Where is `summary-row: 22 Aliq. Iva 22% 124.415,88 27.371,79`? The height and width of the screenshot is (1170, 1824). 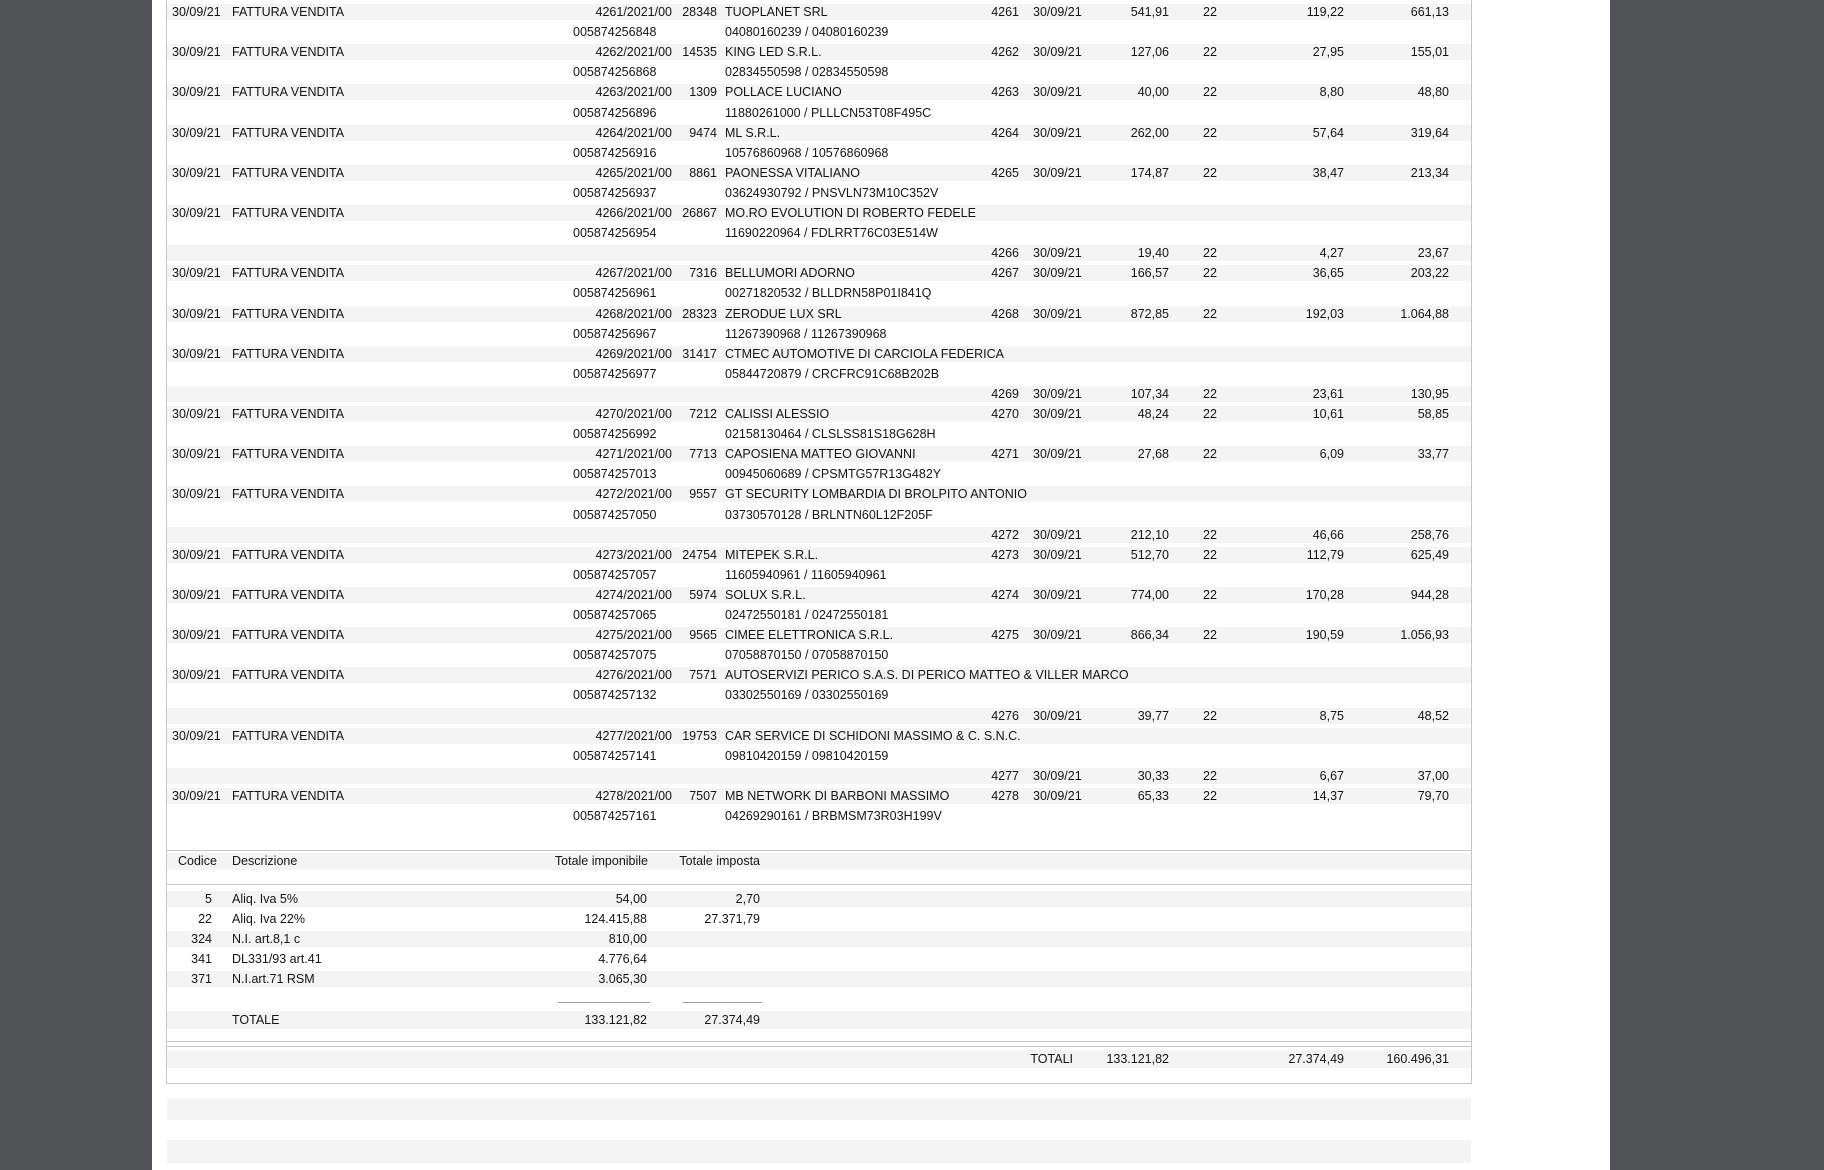 summary-row: 22 Aliq. Iva 22% 124.415,88 27.371,79 is located at coordinates (819, 919).